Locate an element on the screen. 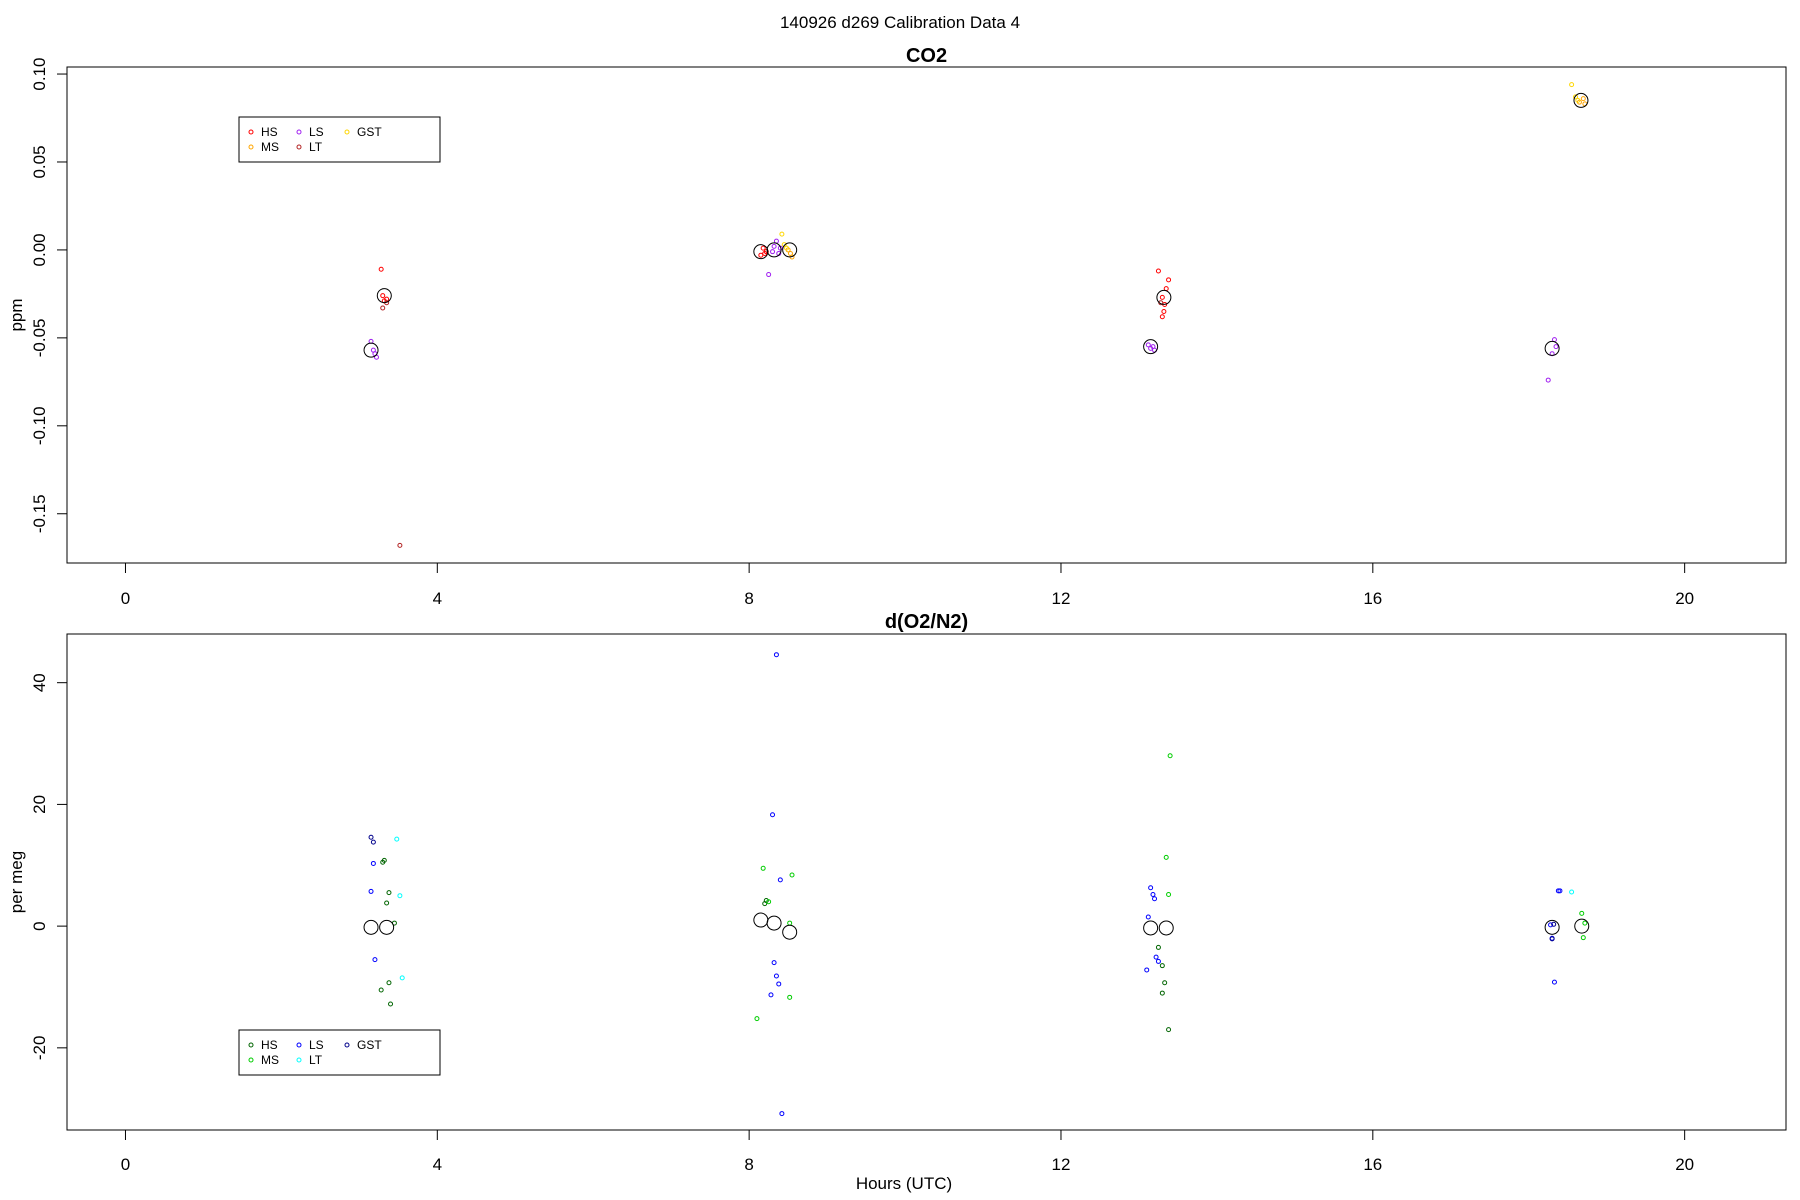 This screenshot has height=1200, width=1800. legend-label: HS is located at coordinates (269, 1045).